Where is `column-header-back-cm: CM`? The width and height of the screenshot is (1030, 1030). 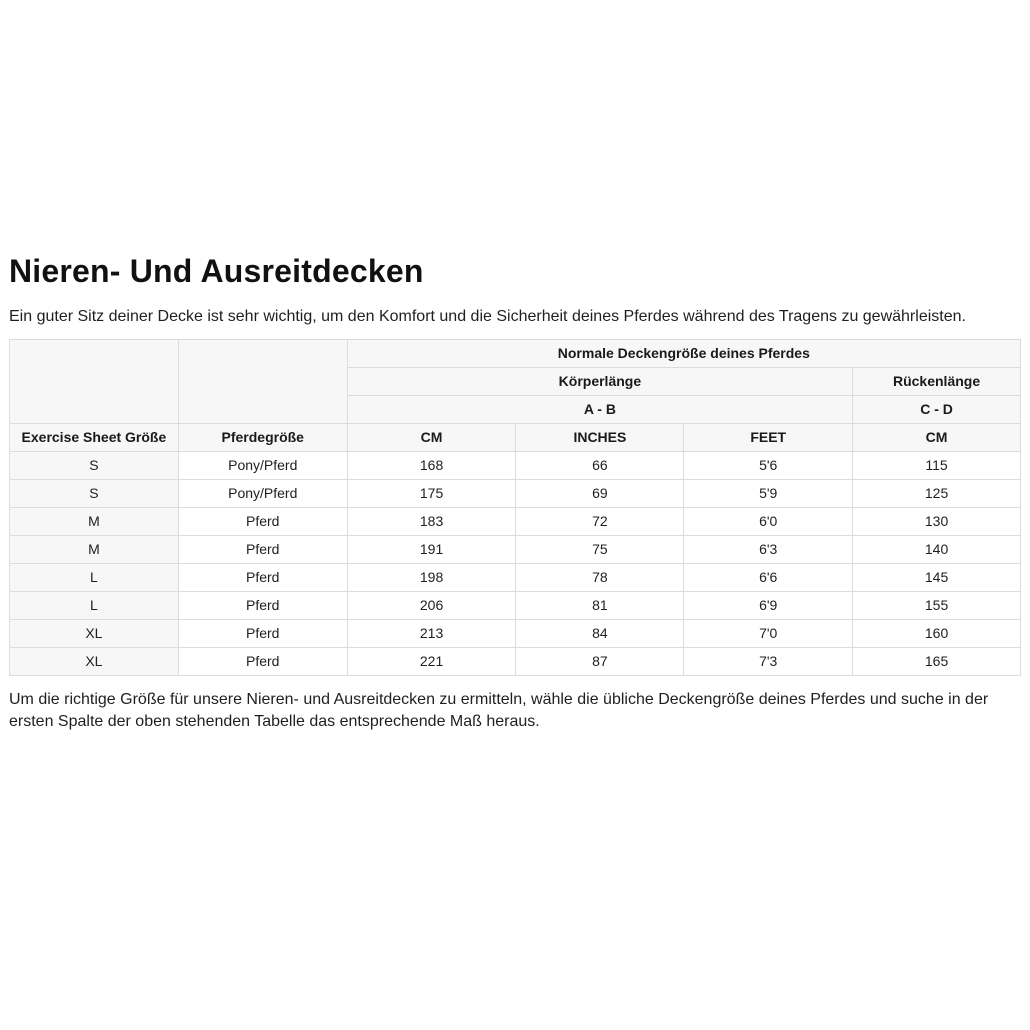 column-header-back-cm: CM is located at coordinates (936, 438).